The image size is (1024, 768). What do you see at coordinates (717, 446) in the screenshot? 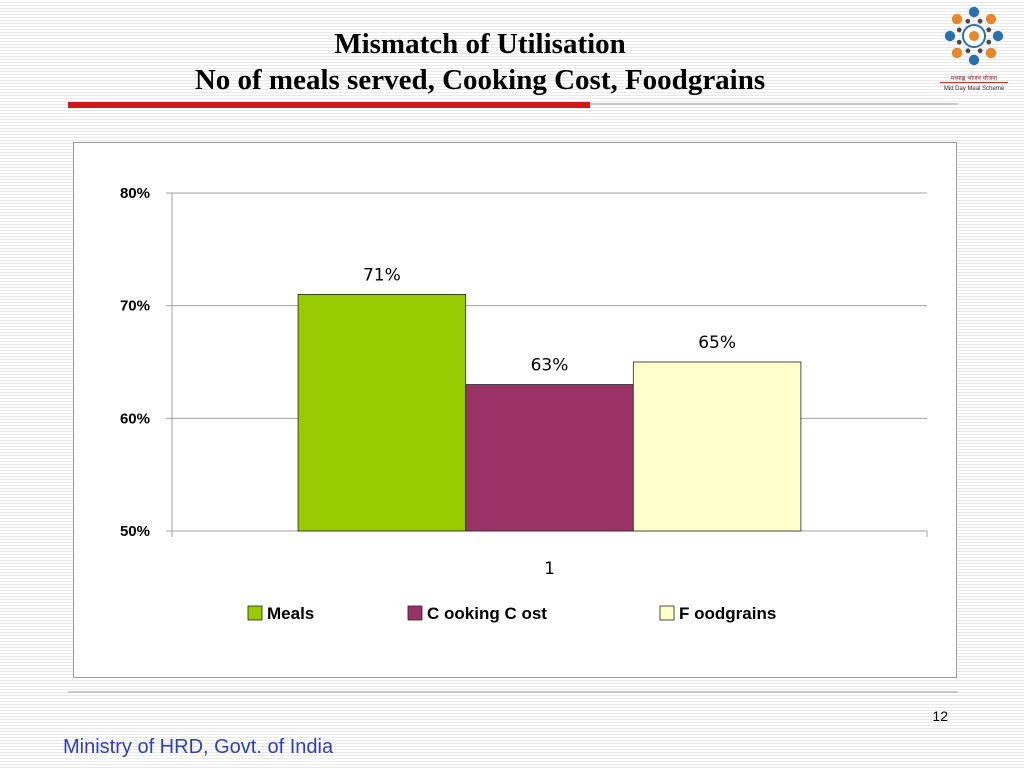
I see `bar-foodgrains` at bounding box center [717, 446].